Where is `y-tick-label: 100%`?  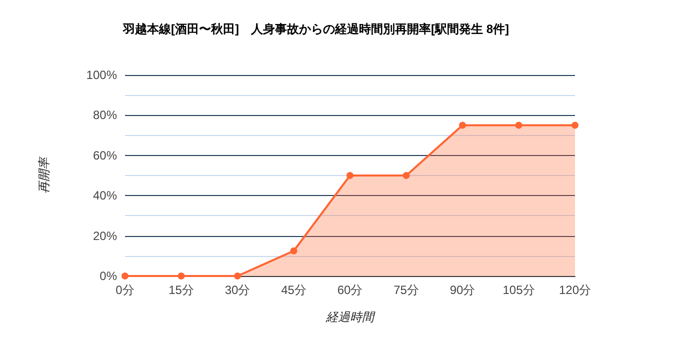
y-tick-label: 100% is located at coordinates (102, 75).